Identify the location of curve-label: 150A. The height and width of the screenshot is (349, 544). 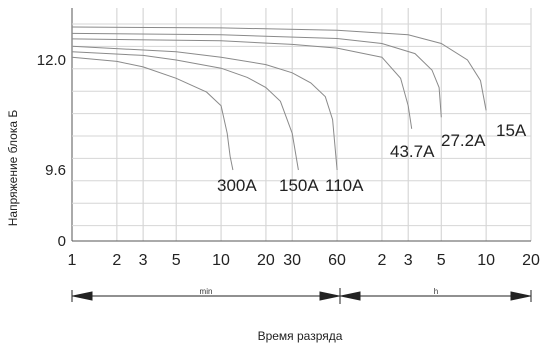
(299, 185).